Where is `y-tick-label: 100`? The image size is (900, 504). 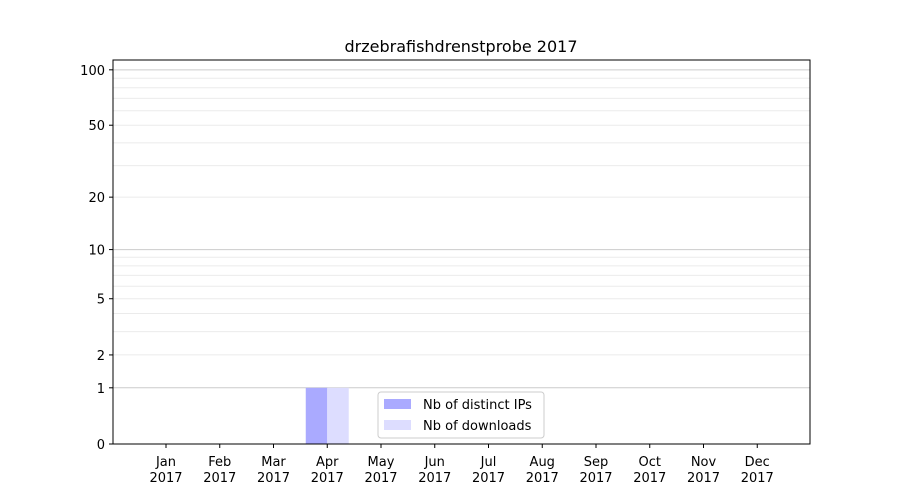 y-tick-label: 100 is located at coordinates (92, 71).